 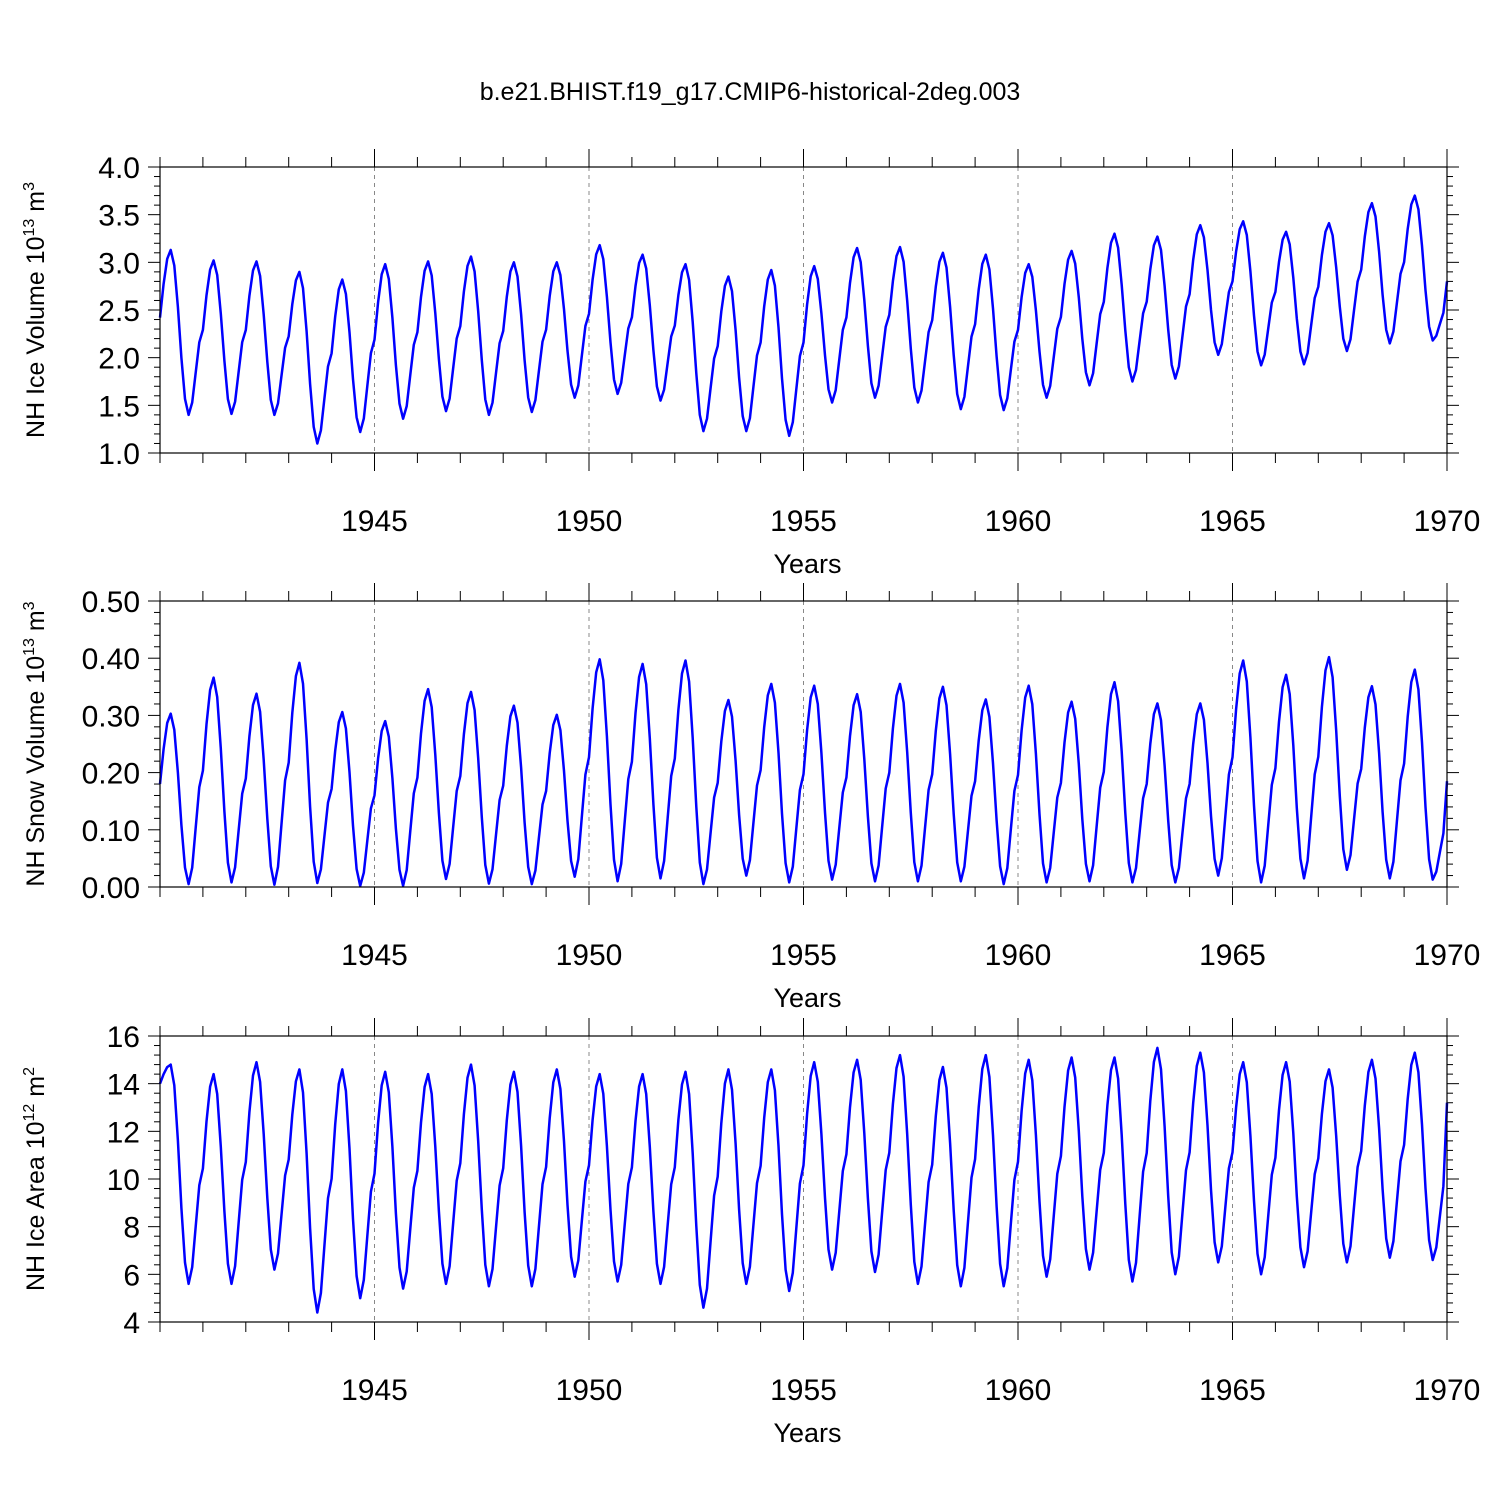 I want to click on y-axis-label: NH Snow Volume 1013 m3, so click(x=35, y=743).